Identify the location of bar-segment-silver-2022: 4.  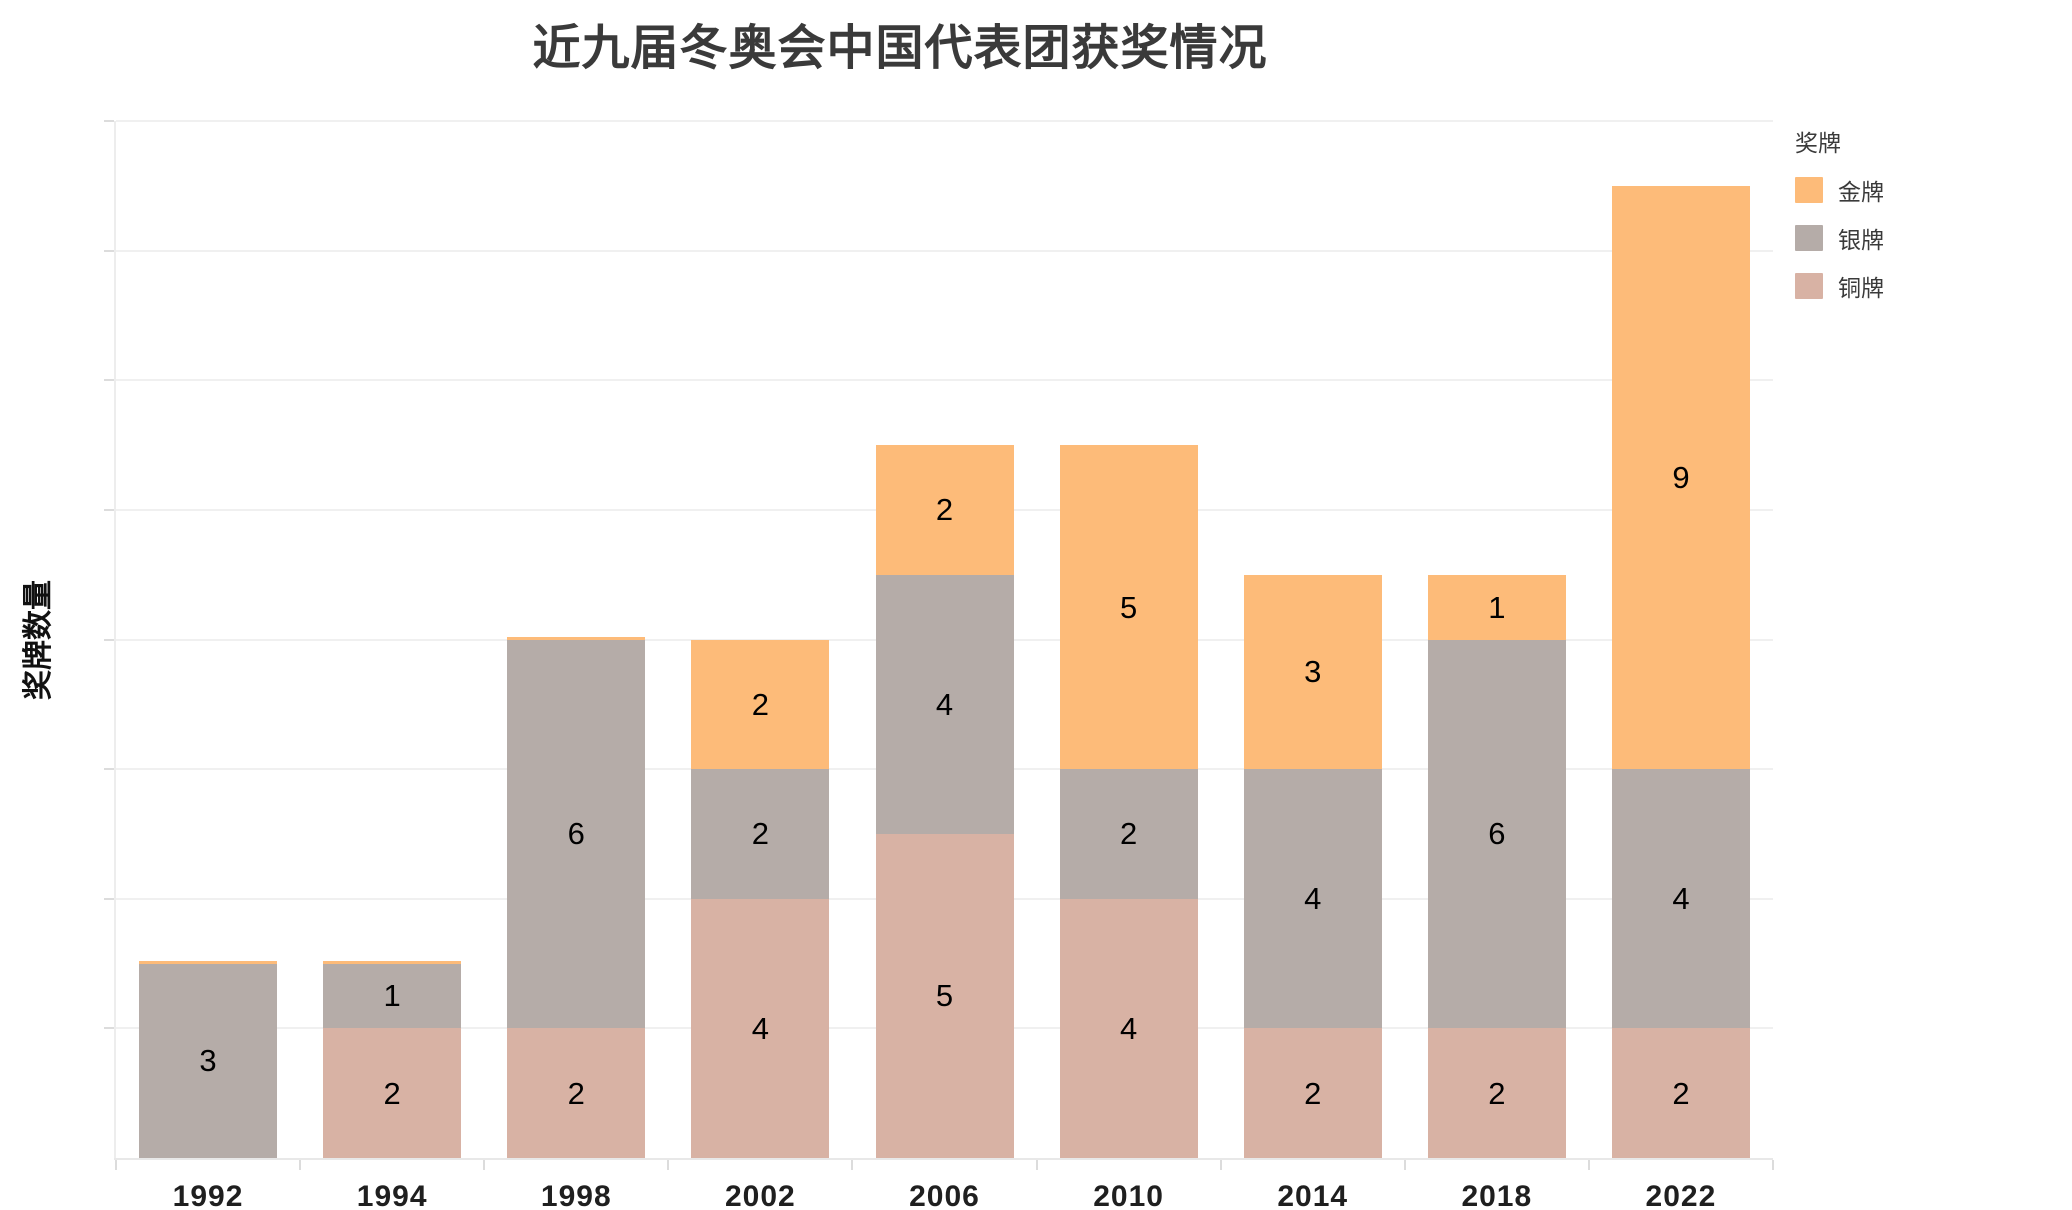
(1680, 899).